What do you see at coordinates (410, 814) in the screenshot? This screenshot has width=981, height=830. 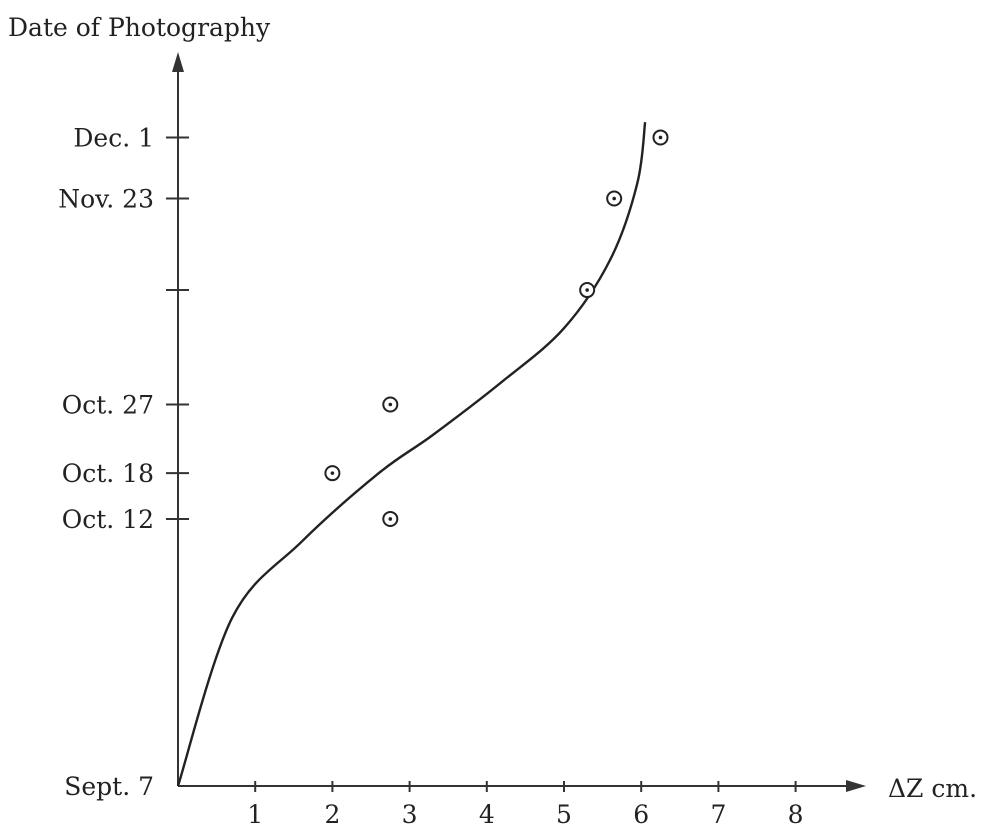 I see `x-tick-label: 3` at bounding box center [410, 814].